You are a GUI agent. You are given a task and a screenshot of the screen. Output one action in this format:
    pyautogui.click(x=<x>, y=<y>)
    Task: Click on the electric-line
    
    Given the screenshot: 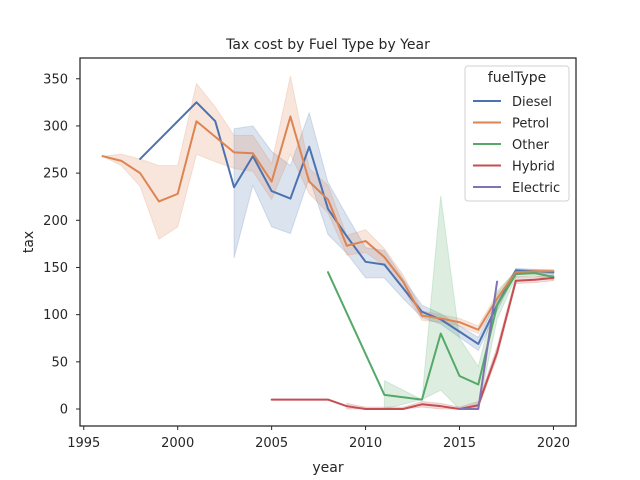 What is the action you would take?
    pyautogui.click(x=478, y=345)
    